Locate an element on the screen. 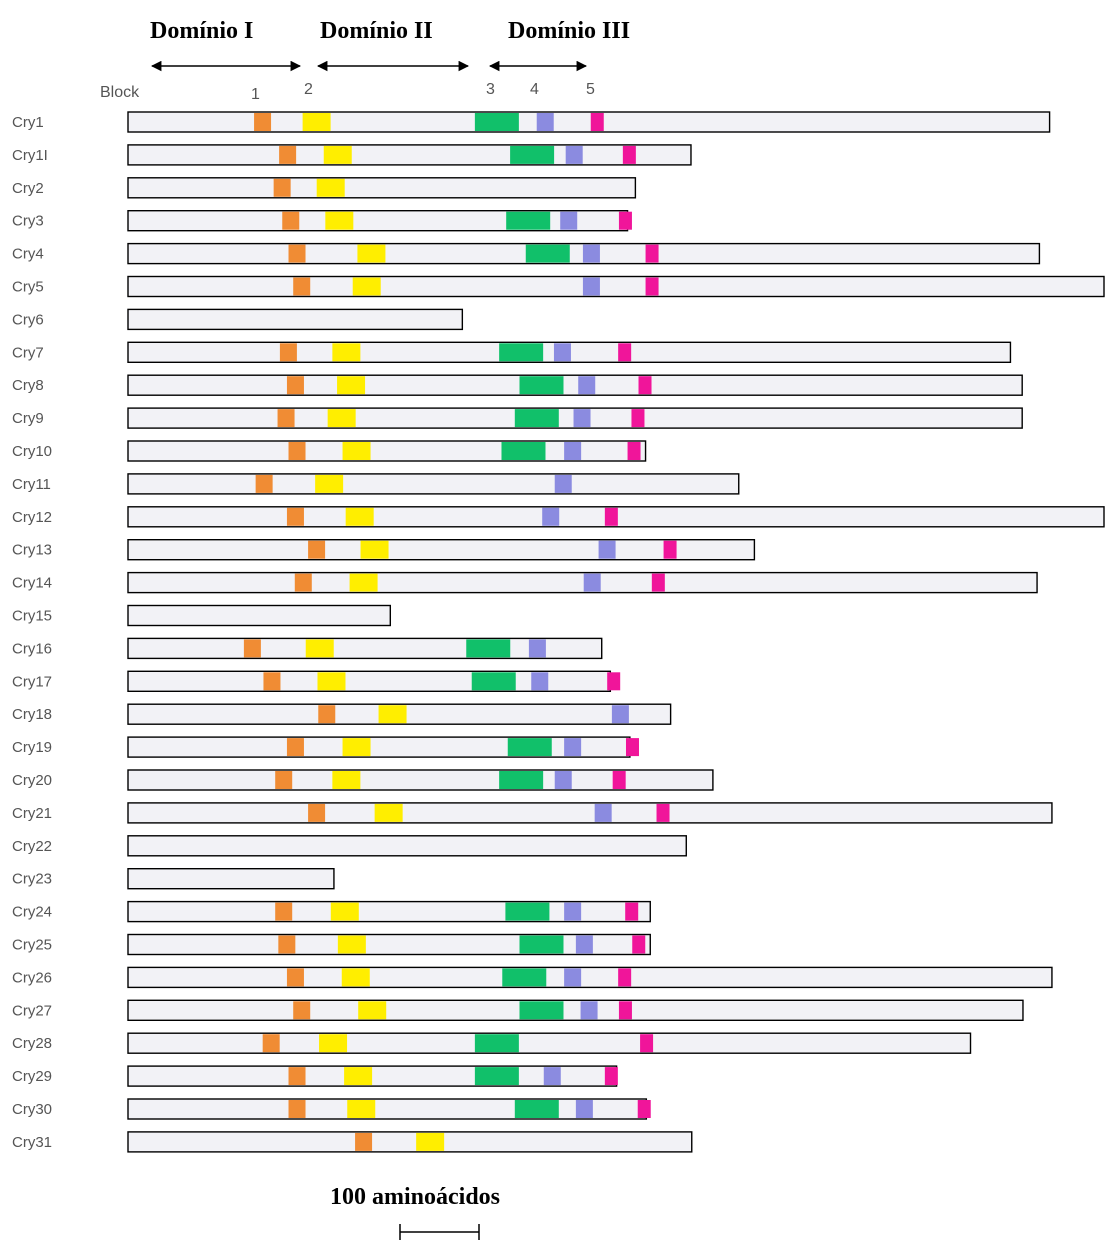  protein-label-cry14: Cry14 is located at coordinates (32, 583).